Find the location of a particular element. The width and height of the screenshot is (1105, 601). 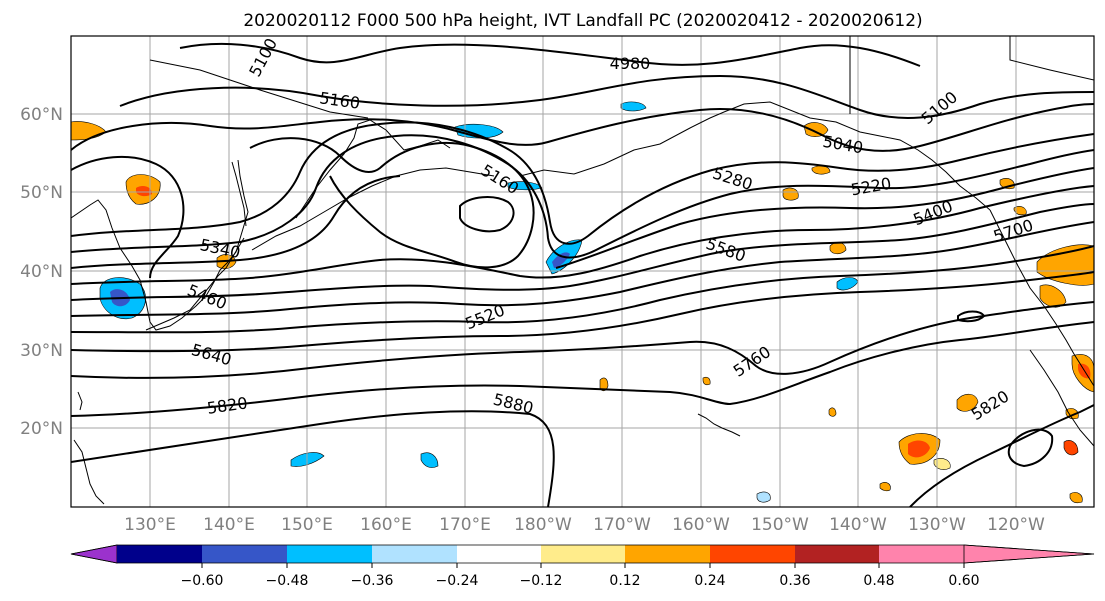

colorbar-tick-label: −0.36 is located at coordinates (372, 581).